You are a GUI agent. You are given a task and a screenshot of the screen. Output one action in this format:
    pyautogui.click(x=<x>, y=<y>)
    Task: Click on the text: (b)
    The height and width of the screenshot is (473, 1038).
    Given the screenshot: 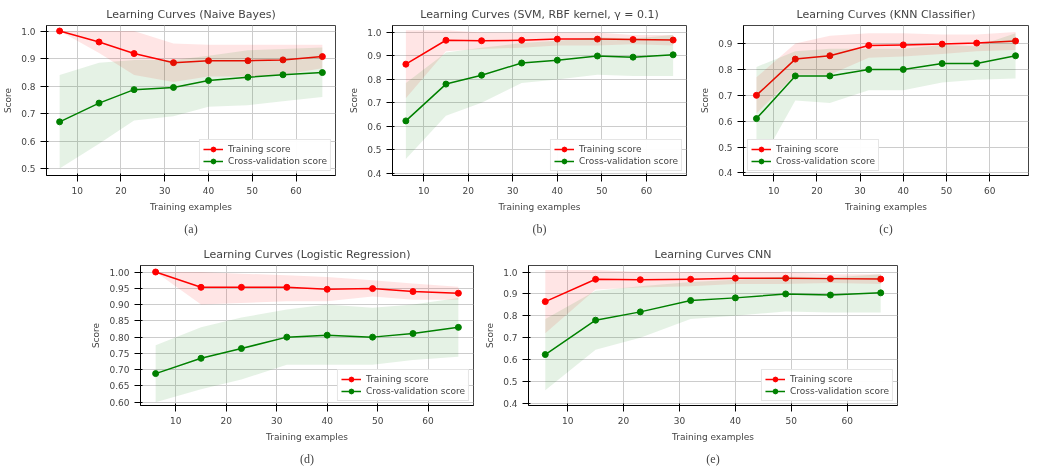 What is the action you would take?
    pyautogui.click(x=539, y=228)
    